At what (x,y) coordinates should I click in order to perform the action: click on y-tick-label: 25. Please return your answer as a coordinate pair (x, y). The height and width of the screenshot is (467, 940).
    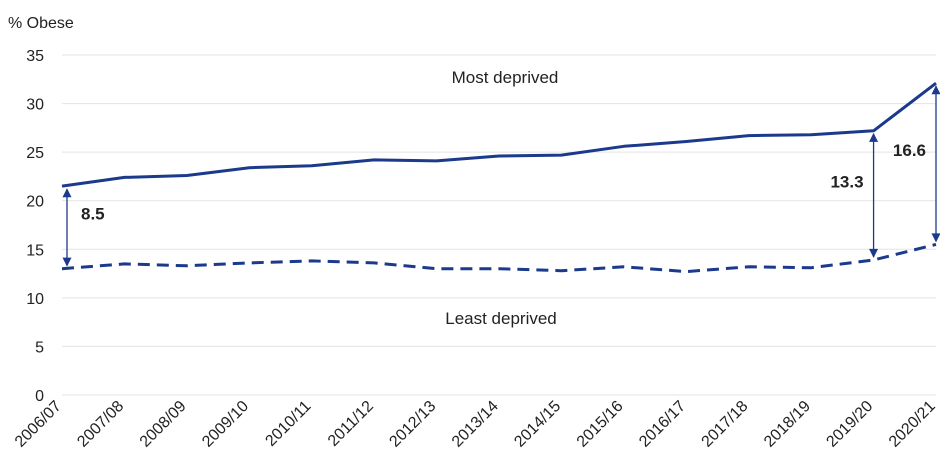
    Looking at the image, I should click on (35, 153).